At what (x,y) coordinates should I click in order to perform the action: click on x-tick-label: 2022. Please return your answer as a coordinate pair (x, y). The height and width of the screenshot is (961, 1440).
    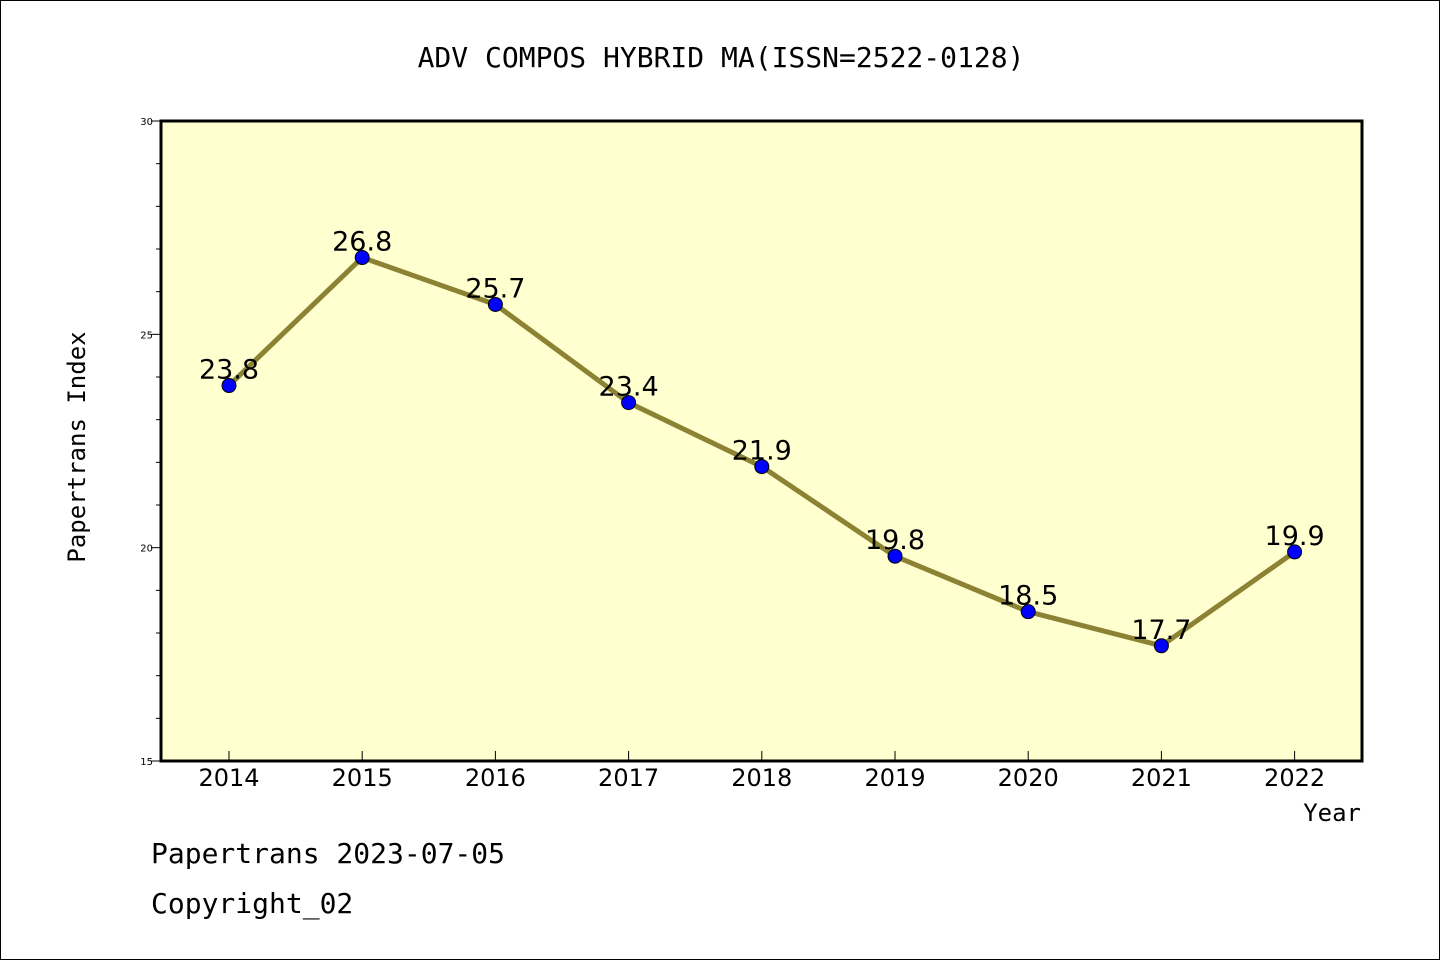
    Looking at the image, I should click on (1294, 778).